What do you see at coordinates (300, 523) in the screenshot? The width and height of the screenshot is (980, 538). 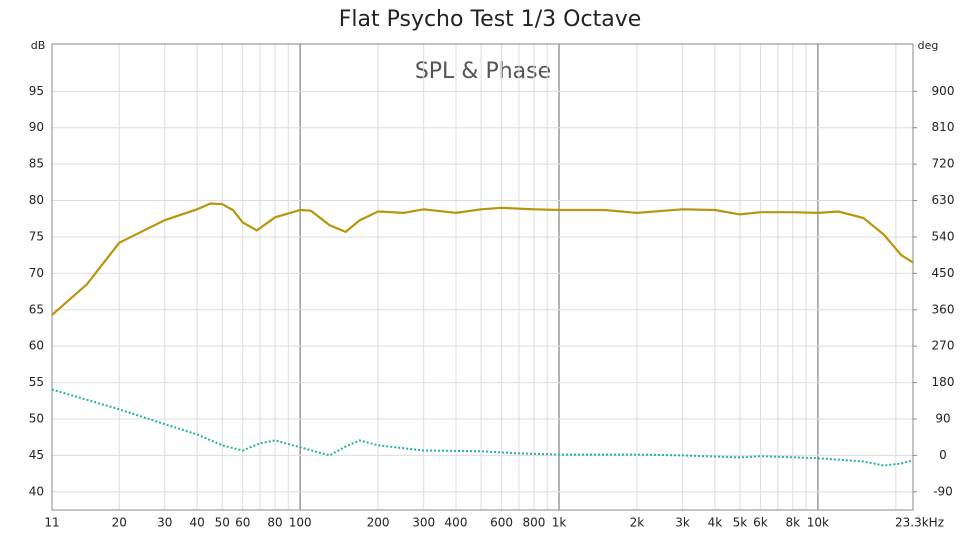 I see `x-tick-label: 100` at bounding box center [300, 523].